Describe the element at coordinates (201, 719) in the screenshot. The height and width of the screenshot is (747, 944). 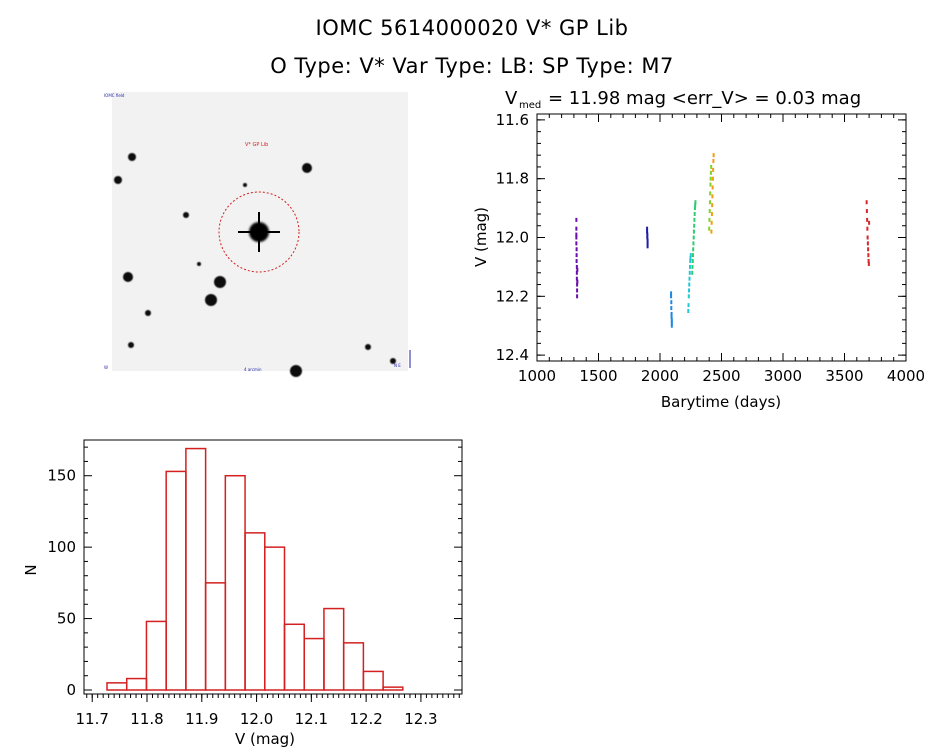
I see `hist-xtick-label: 11.9` at that location.